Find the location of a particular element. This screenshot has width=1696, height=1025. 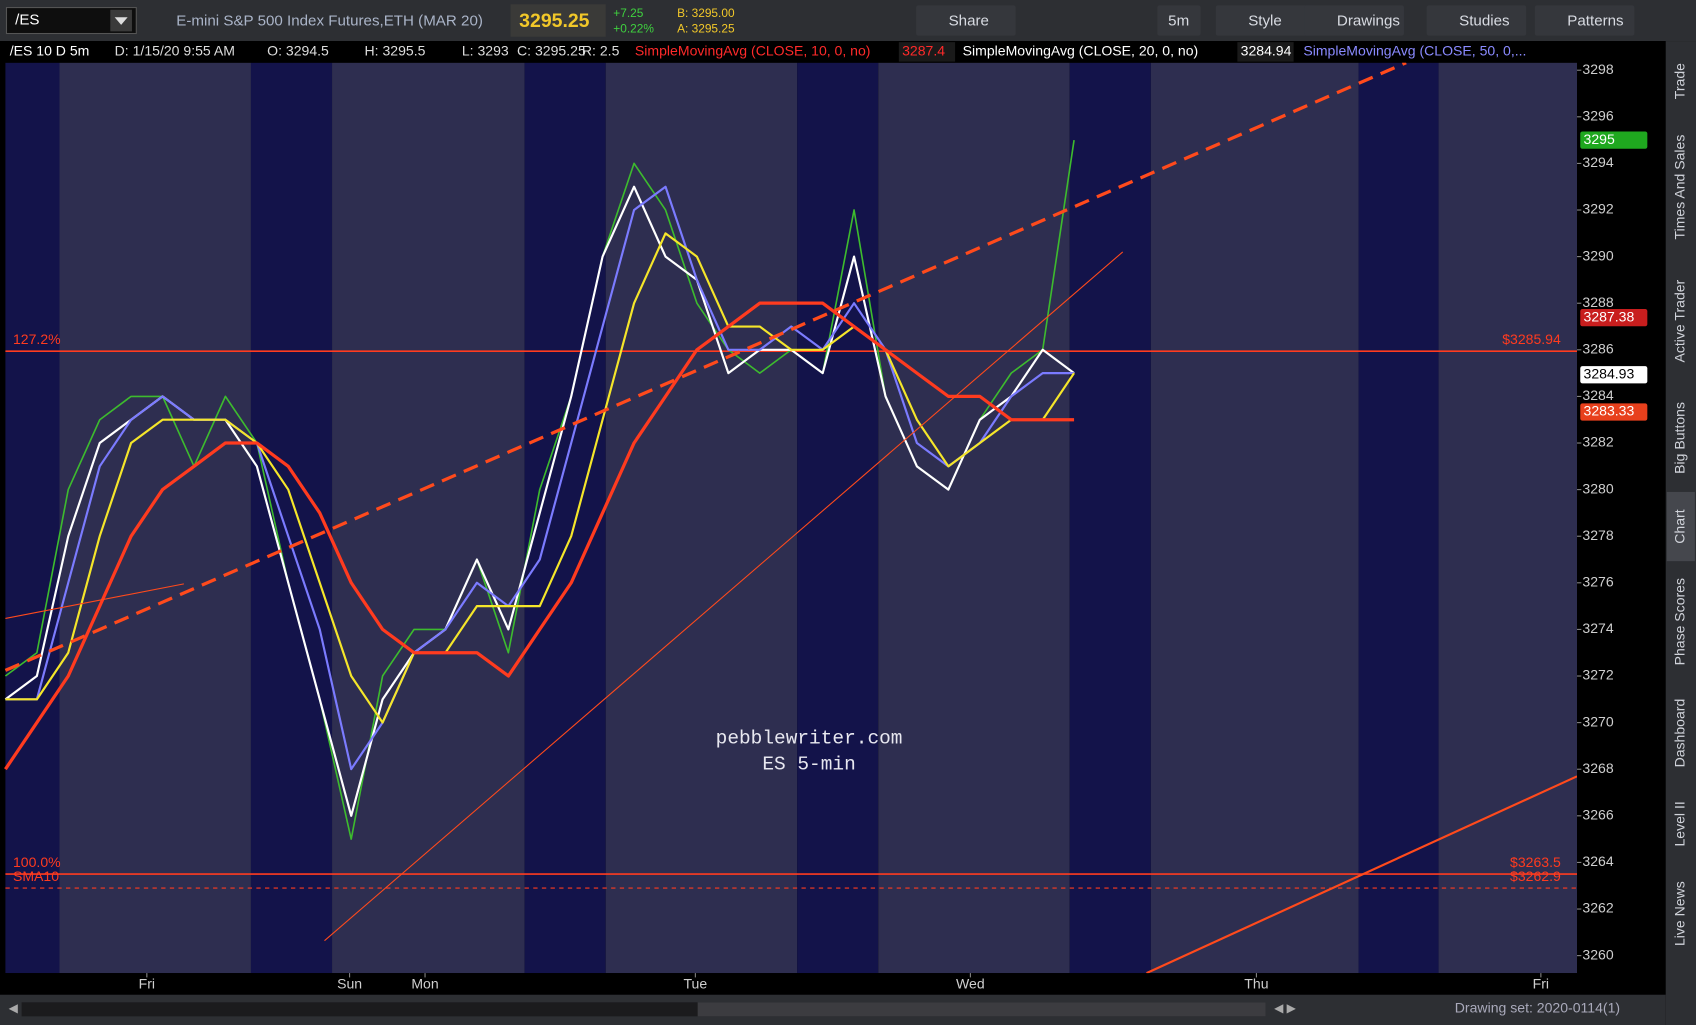

close: C: 3295.25 is located at coordinates (551, 51).